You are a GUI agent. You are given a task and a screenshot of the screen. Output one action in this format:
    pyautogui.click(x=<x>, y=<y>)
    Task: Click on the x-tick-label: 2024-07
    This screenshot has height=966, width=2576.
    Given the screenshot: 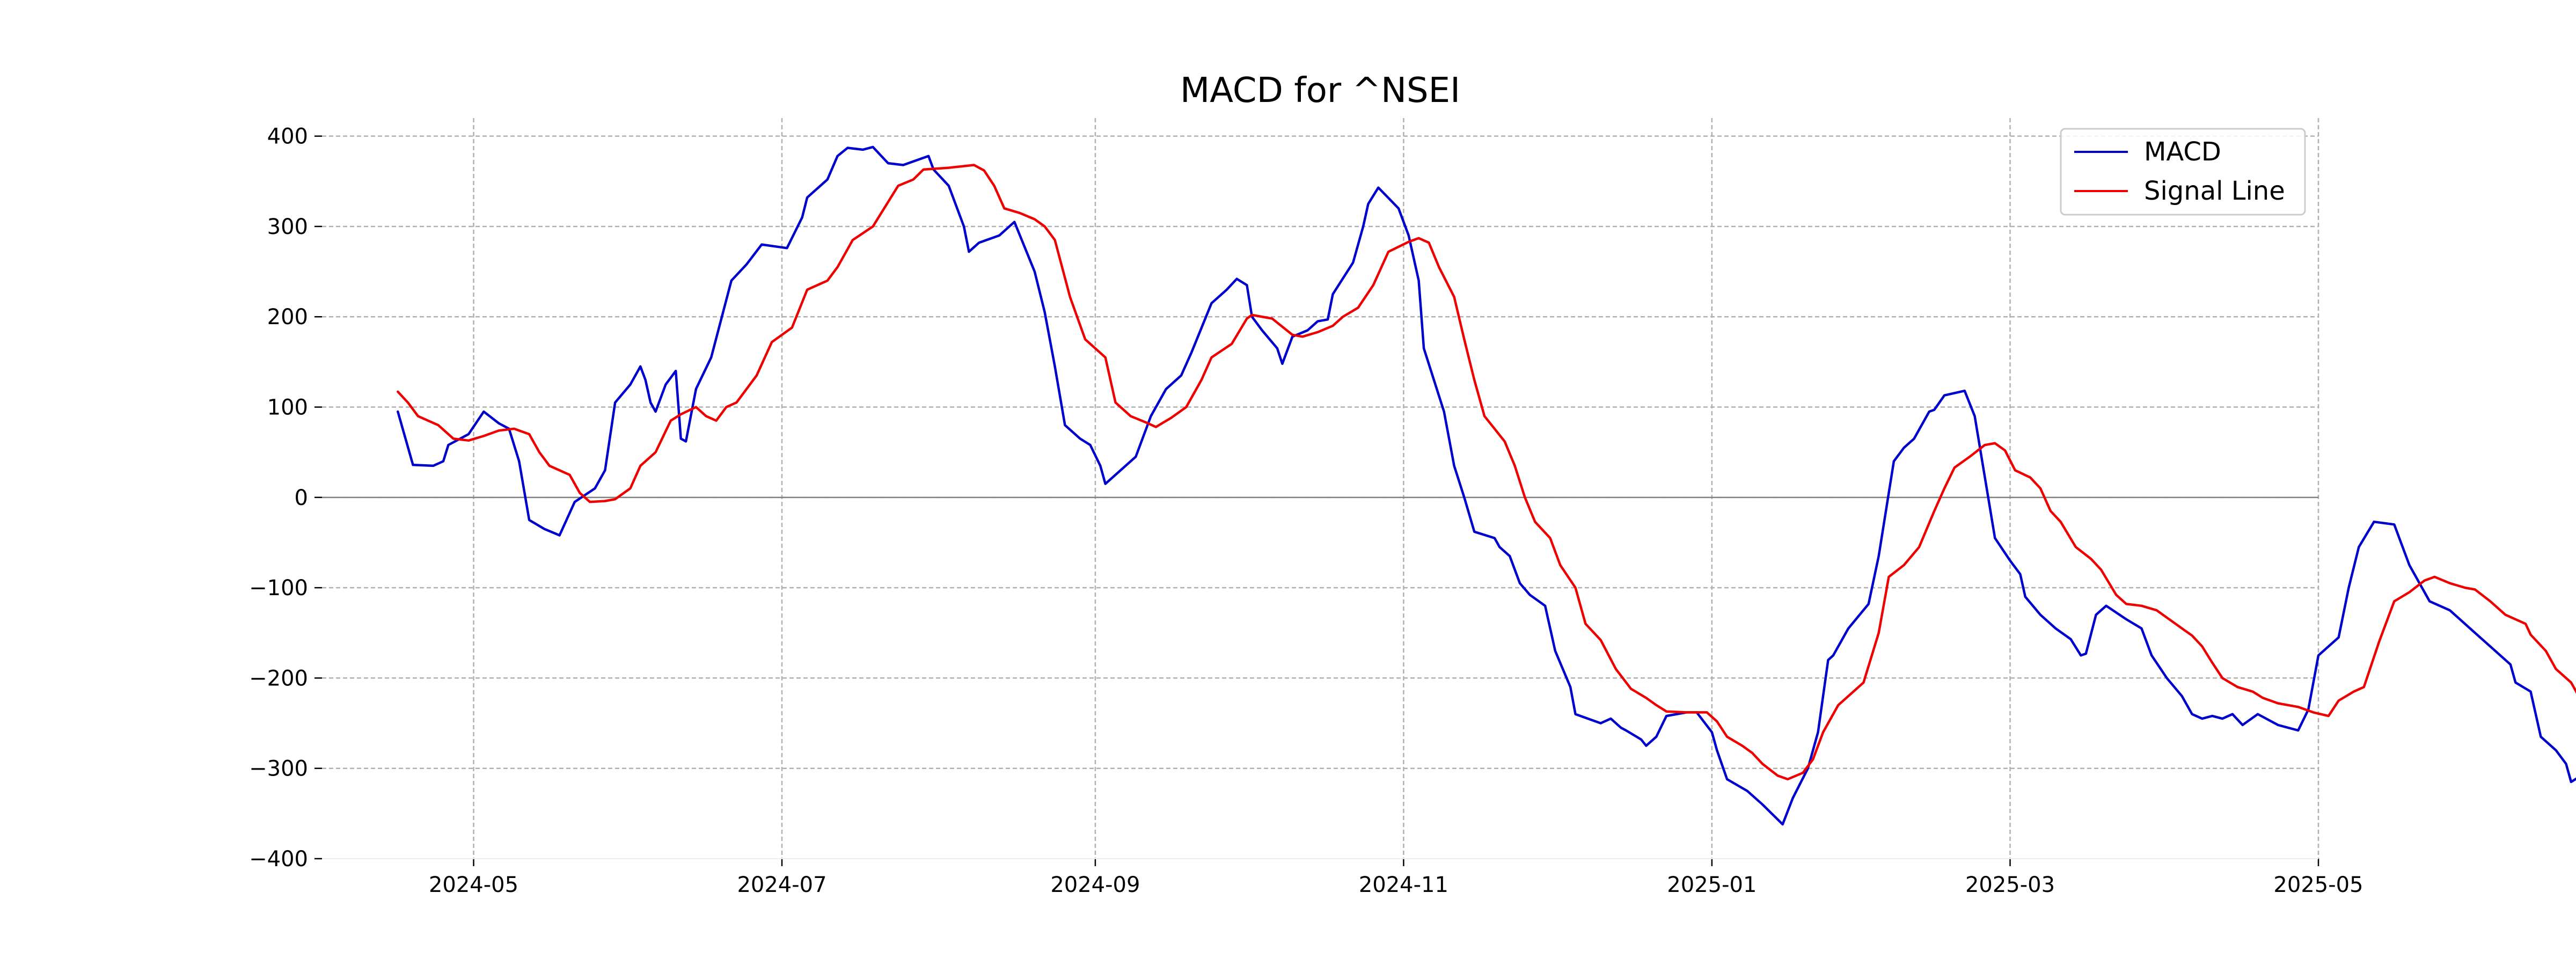 What is the action you would take?
    pyautogui.click(x=781, y=885)
    